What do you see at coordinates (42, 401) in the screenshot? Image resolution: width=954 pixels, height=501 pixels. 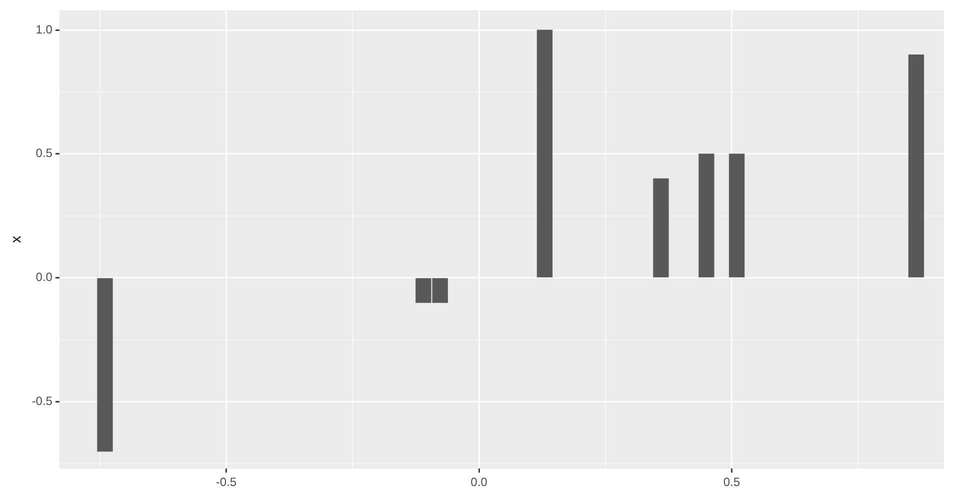 I see `y-tick-label: -0.5` at bounding box center [42, 401].